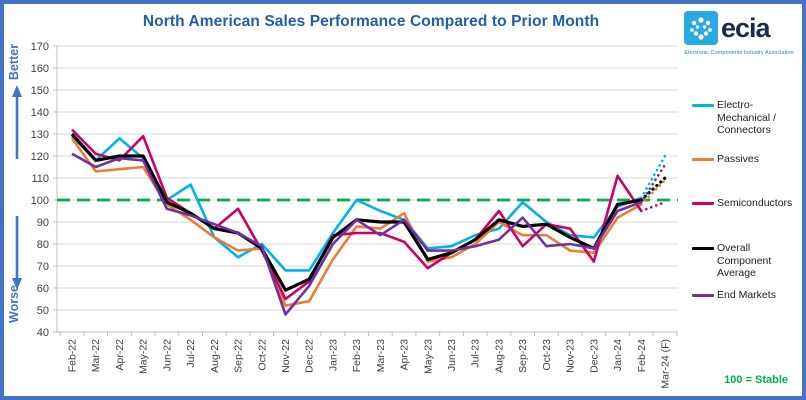 The height and width of the screenshot is (400, 806). Describe the element at coordinates (744, 261) in the screenshot. I see `legend-label: Overall Component Average` at that location.